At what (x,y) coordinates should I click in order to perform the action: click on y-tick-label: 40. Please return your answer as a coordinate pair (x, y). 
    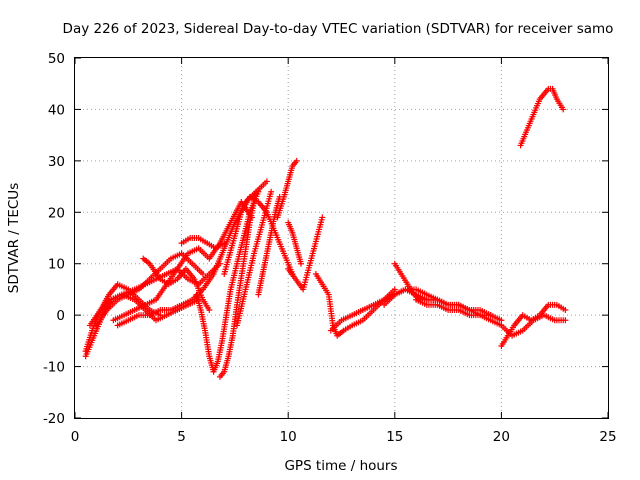
    Looking at the image, I should click on (56, 110).